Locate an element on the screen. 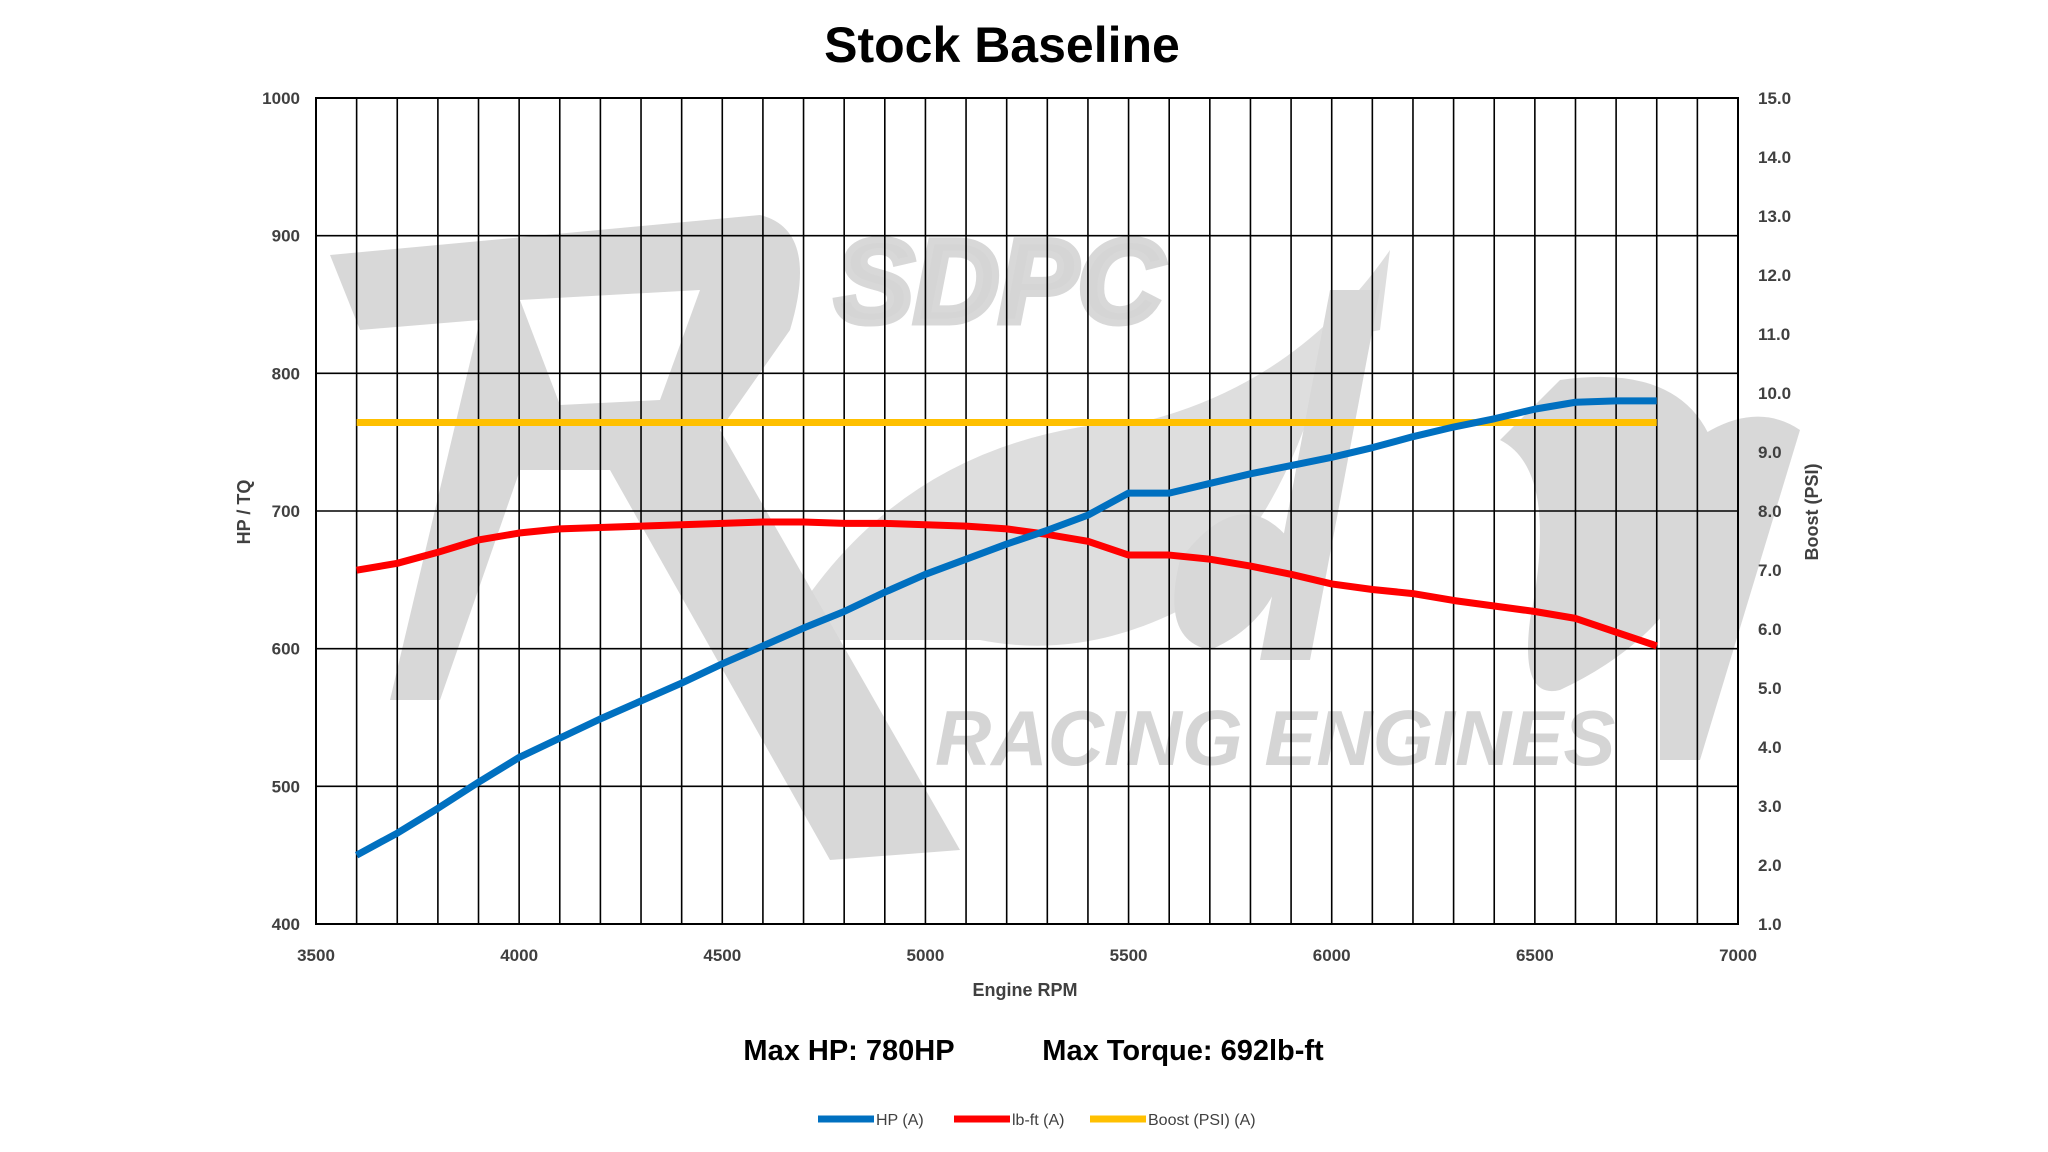 This screenshot has width=2048, height=1152. y-tick-label: 600 is located at coordinates (286, 649).